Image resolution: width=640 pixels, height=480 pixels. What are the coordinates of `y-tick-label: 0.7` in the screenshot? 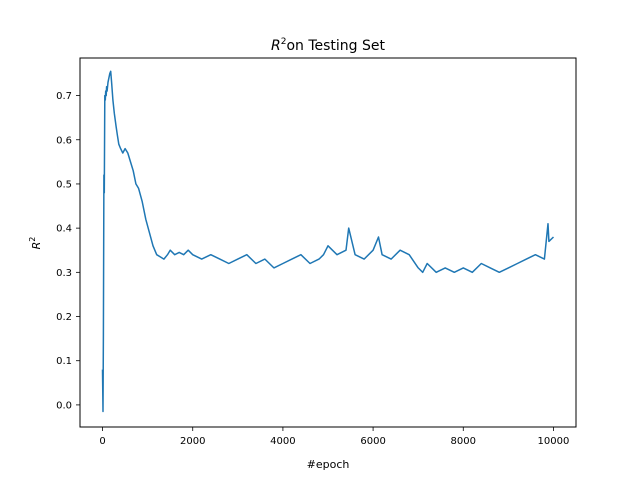 It's located at (64, 96).